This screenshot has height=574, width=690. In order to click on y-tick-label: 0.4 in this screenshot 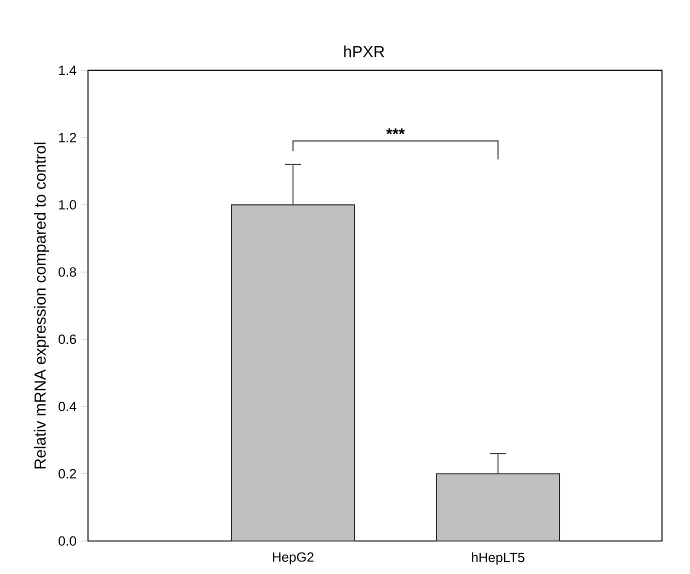, I will do `click(67, 407)`.